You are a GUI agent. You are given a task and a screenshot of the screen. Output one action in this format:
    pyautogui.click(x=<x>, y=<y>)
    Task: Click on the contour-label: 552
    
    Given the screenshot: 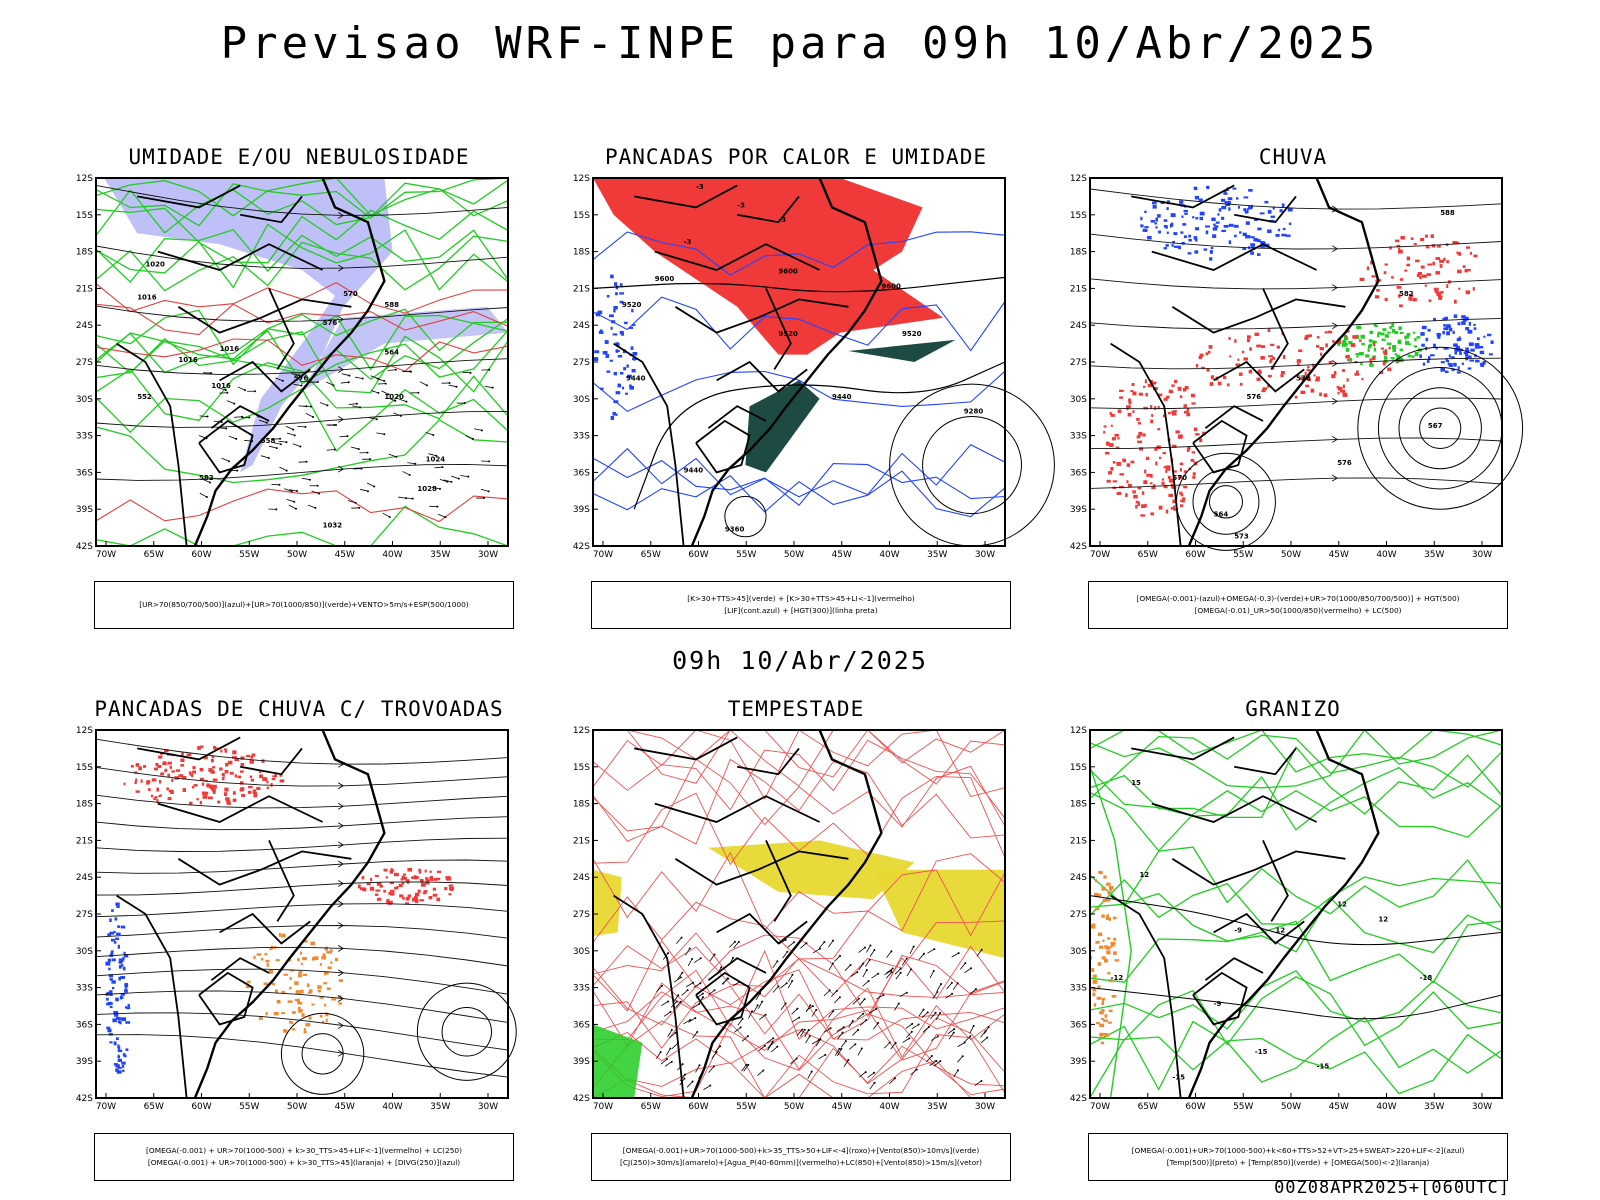 What is the action you would take?
    pyautogui.click(x=144, y=397)
    